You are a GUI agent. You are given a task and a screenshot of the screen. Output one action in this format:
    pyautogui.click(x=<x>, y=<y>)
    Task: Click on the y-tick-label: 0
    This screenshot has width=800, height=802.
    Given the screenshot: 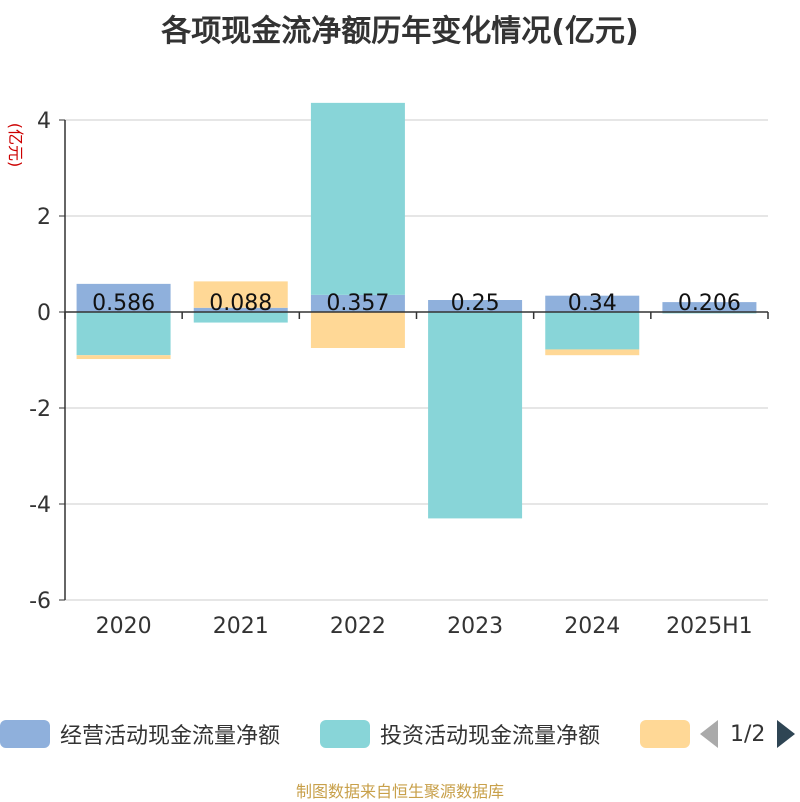 What is the action you would take?
    pyautogui.click(x=44, y=313)
    